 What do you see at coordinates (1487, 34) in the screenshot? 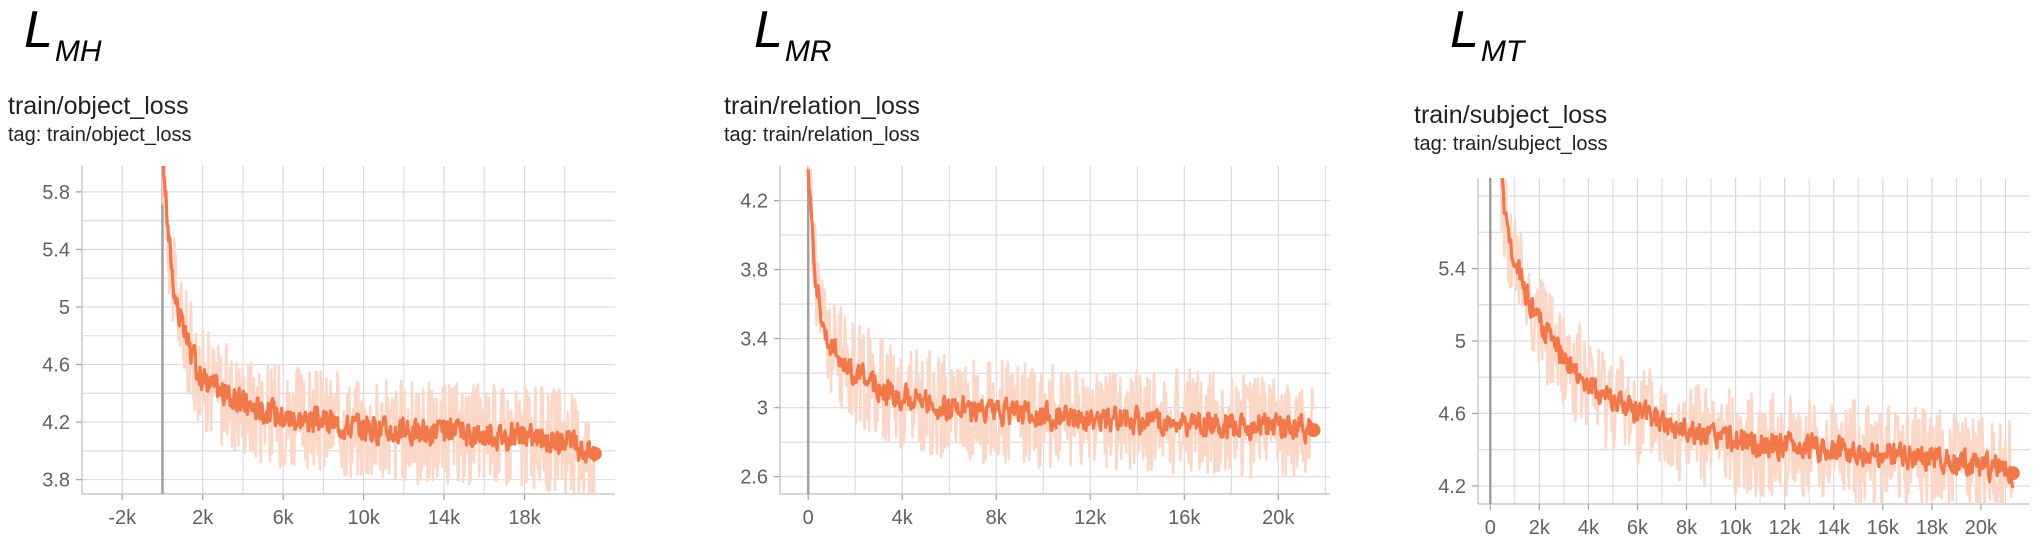
I see `loss-symbol: LMT` at bounding box center [1487, 34].